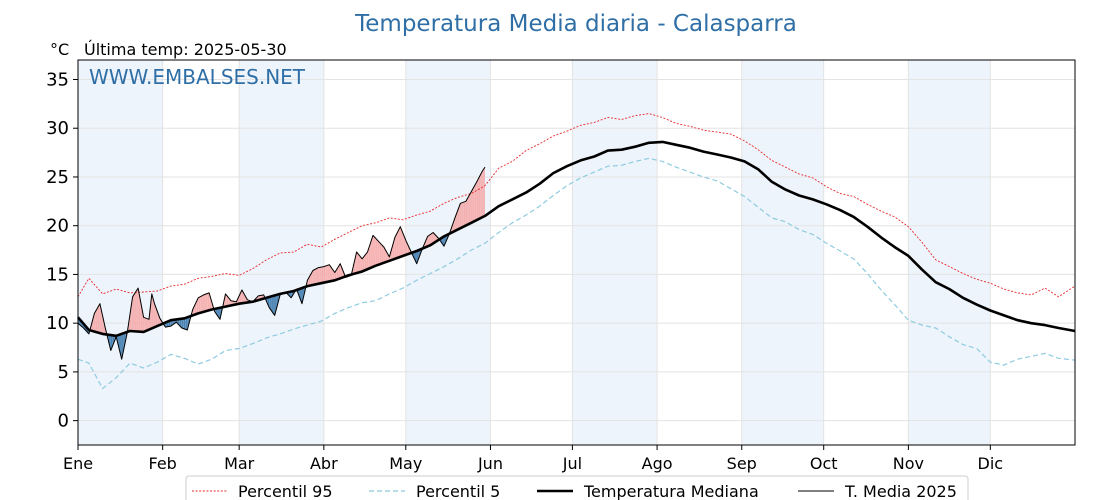 This screenshot has width=1120, height=500. I want to click on x-axis: Ene Feb Mar Abr May Jun Jul Ago Sep Oct Nov Dic, so click(533, 459).